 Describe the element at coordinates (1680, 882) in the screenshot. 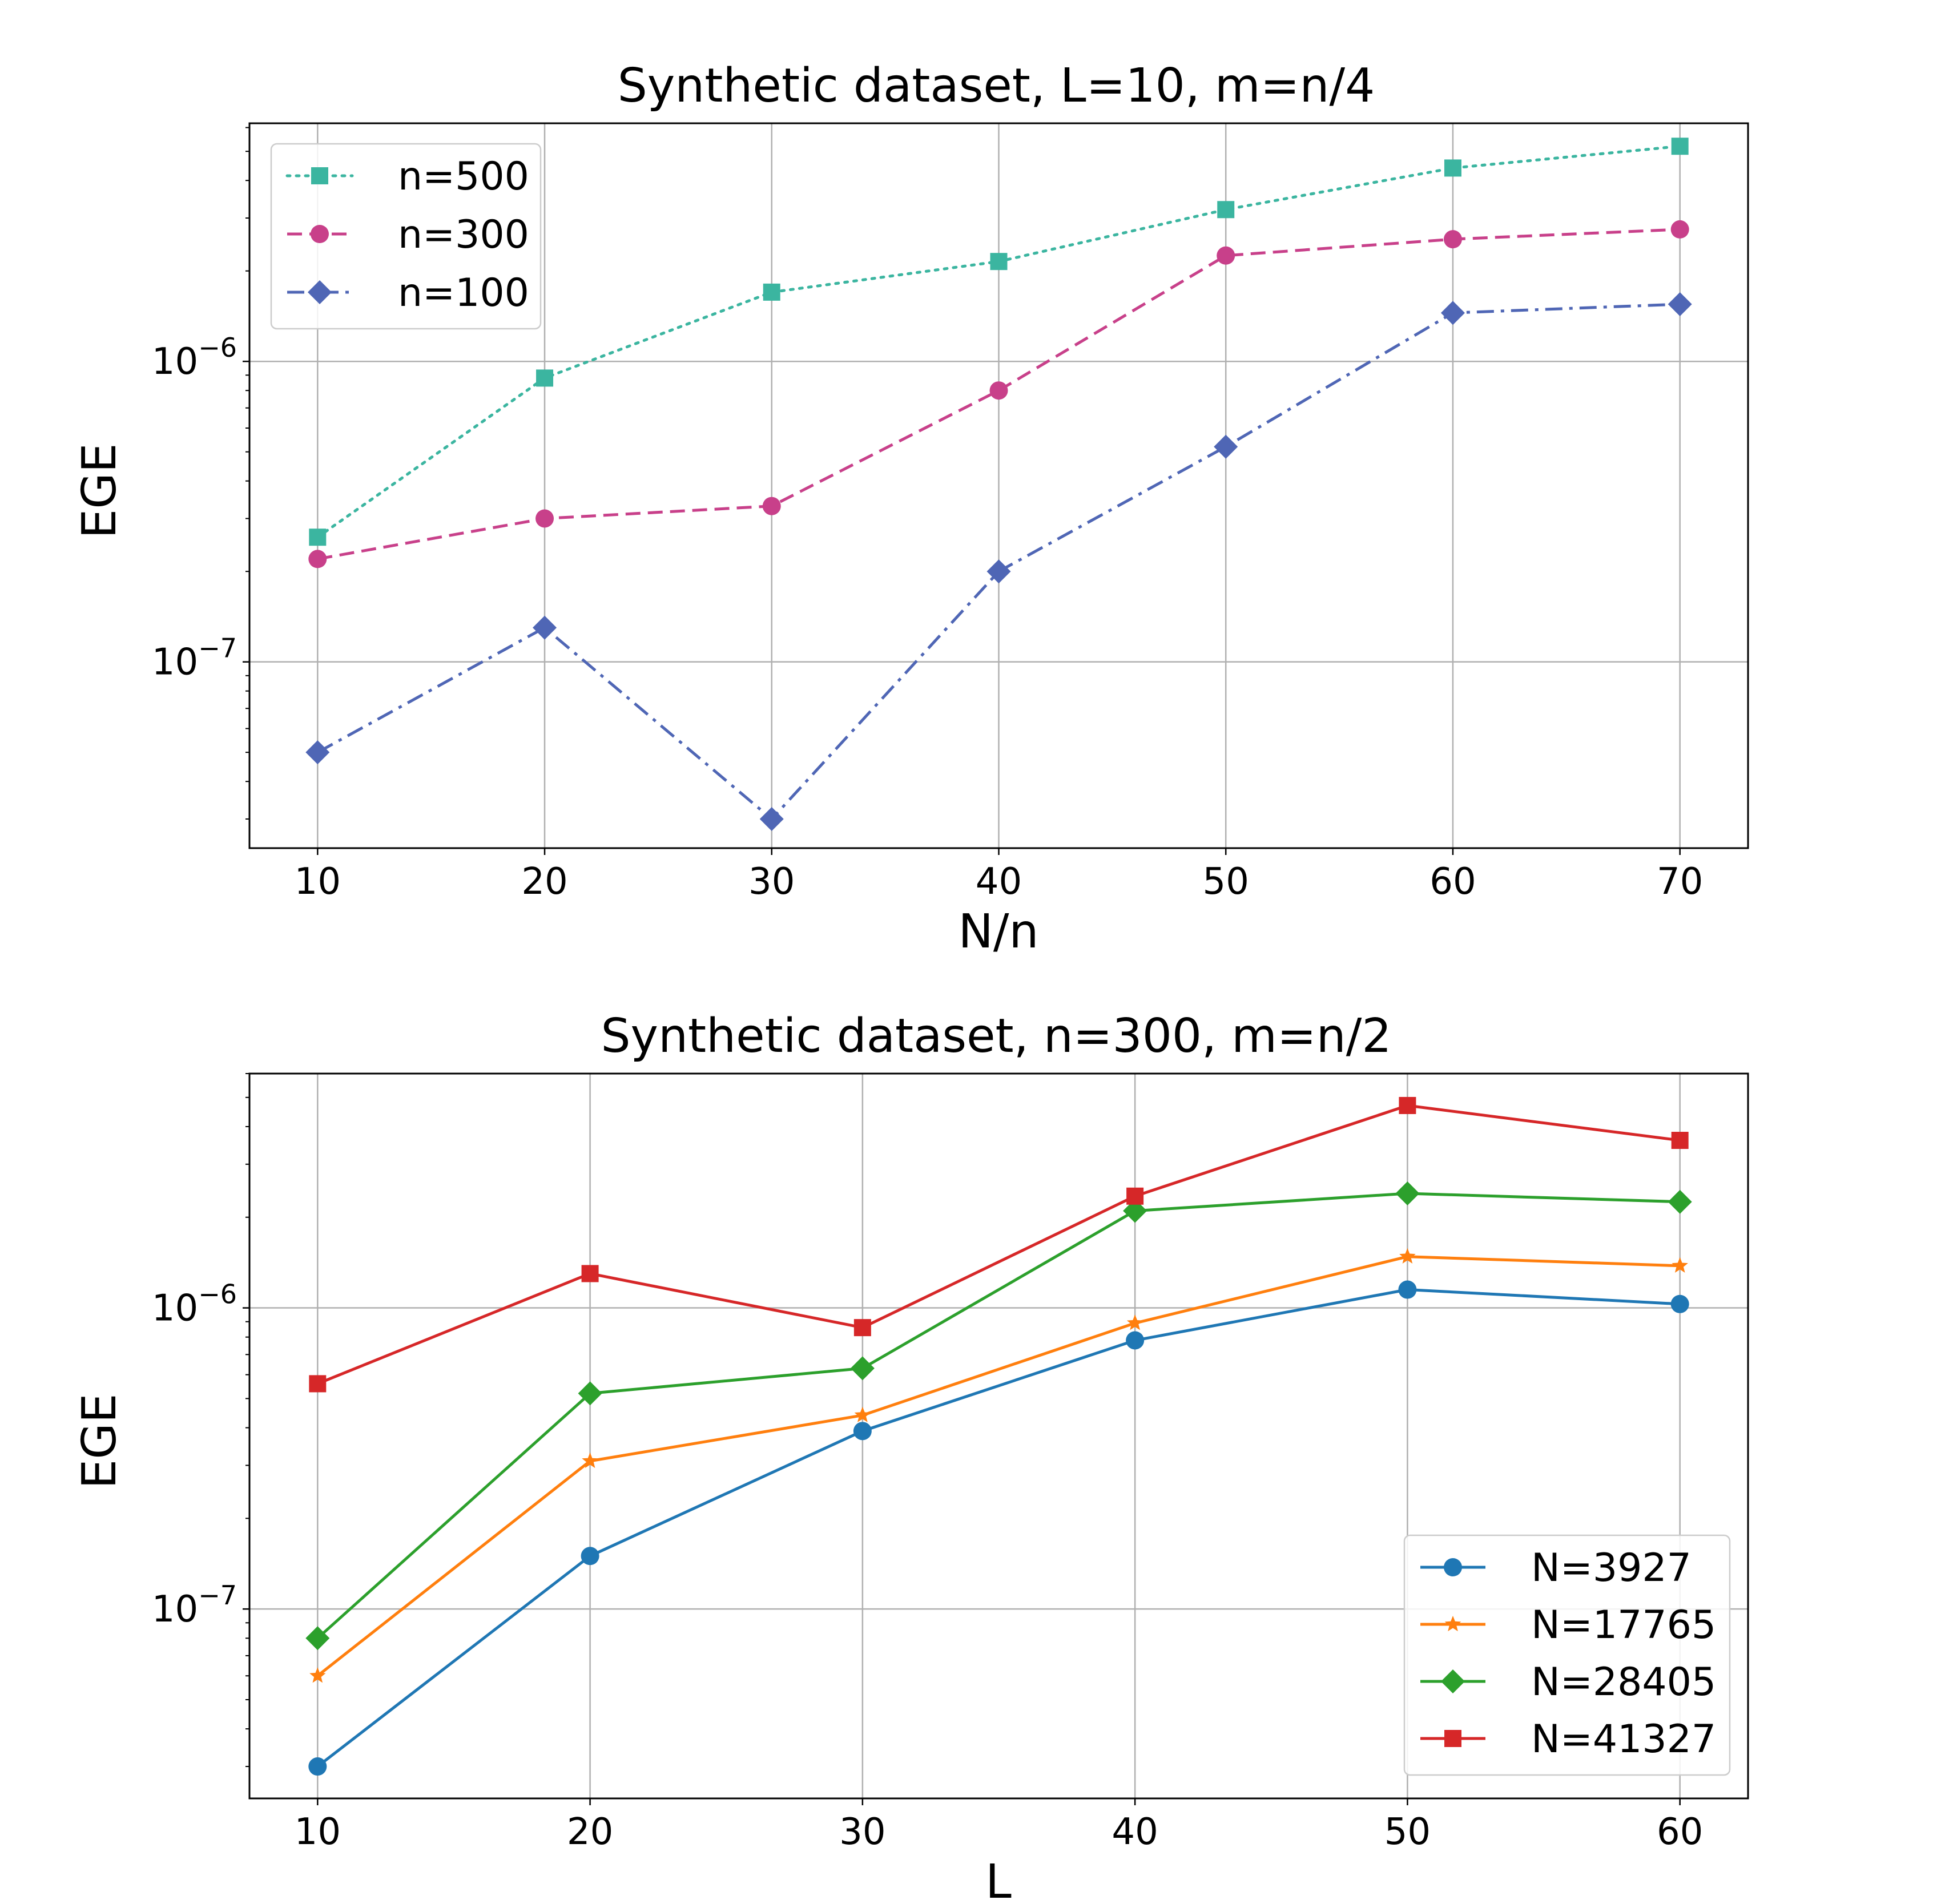

I see `x-tick-label: 70` at that location.